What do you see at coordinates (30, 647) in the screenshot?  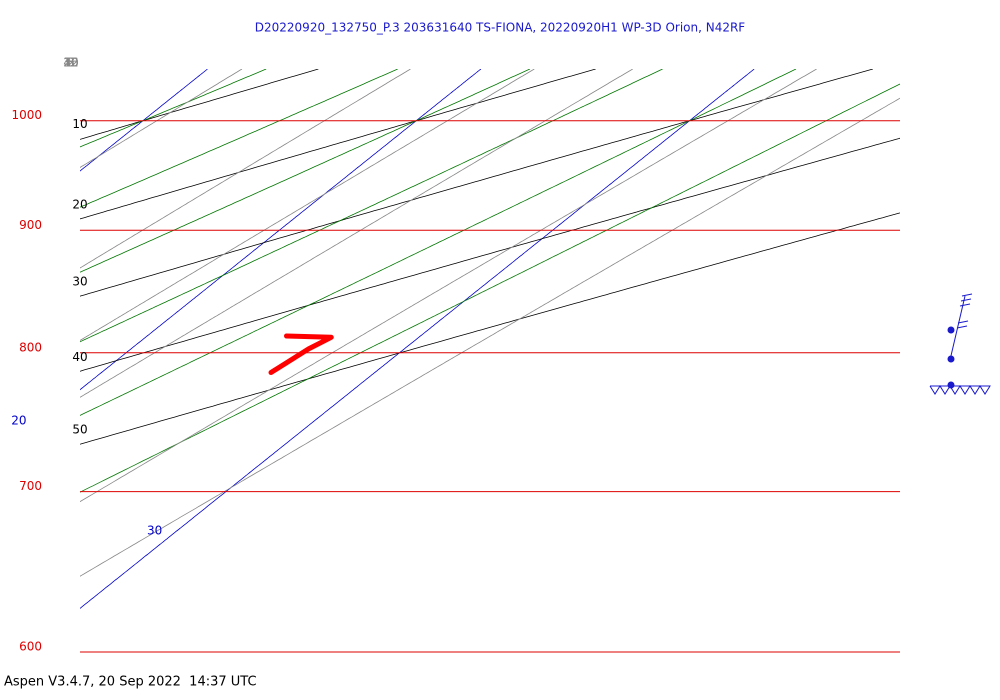 I see `y-tick-label: 600` at bounding box center [30, 647].